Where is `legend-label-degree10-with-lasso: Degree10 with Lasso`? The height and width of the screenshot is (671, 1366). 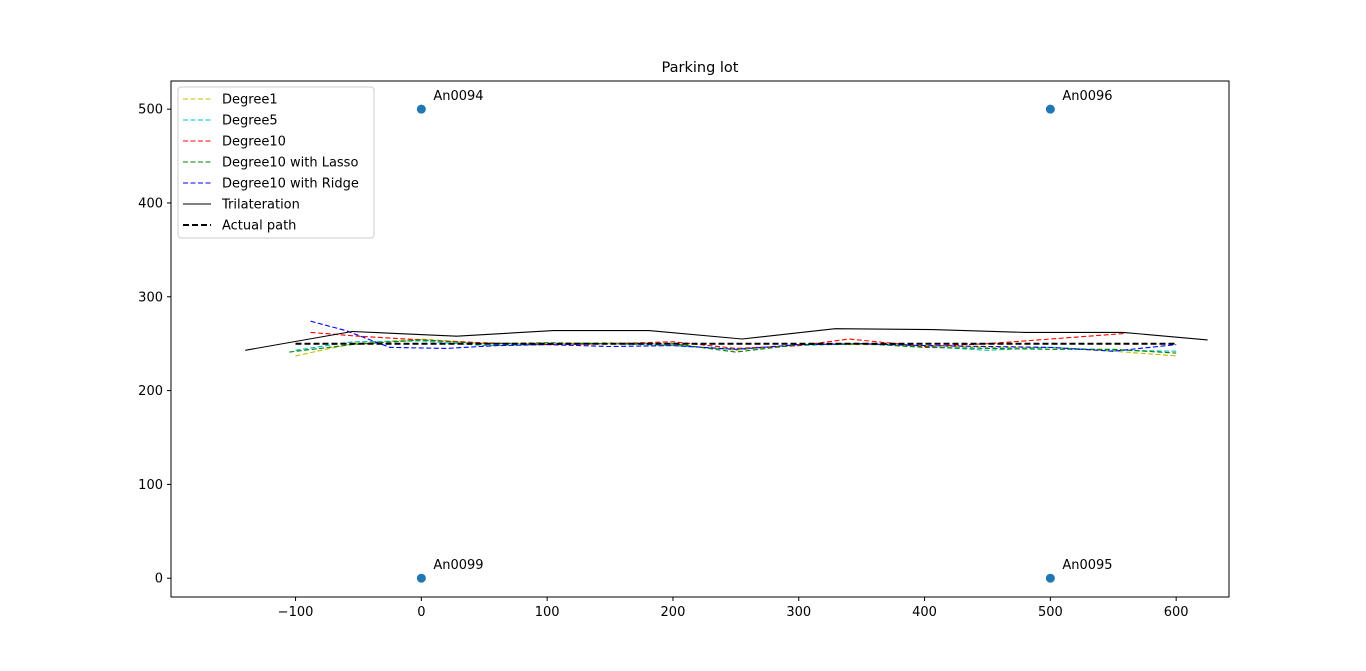
legend-label-degree10-with-lasso: Degree10 with Lasso is located at coordinates (290, 163).